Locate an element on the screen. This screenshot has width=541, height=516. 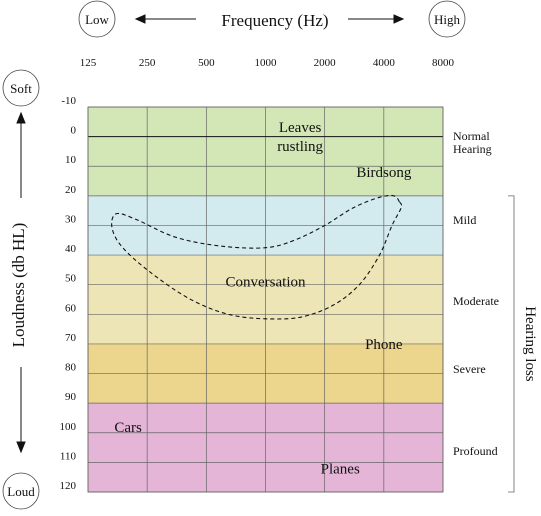
speech-banana-group is located at coordinates (257, 257).